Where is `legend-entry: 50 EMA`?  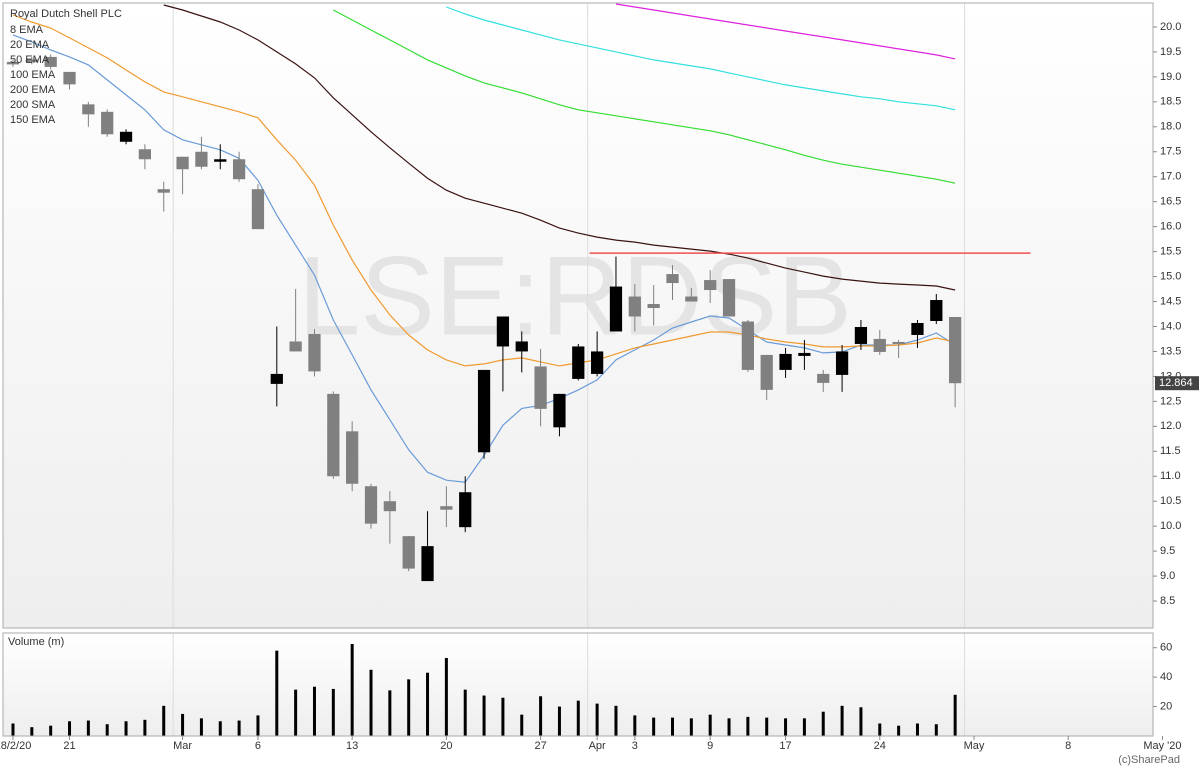 legend-entry: 50 EMA is located at coordinates (30, 60).